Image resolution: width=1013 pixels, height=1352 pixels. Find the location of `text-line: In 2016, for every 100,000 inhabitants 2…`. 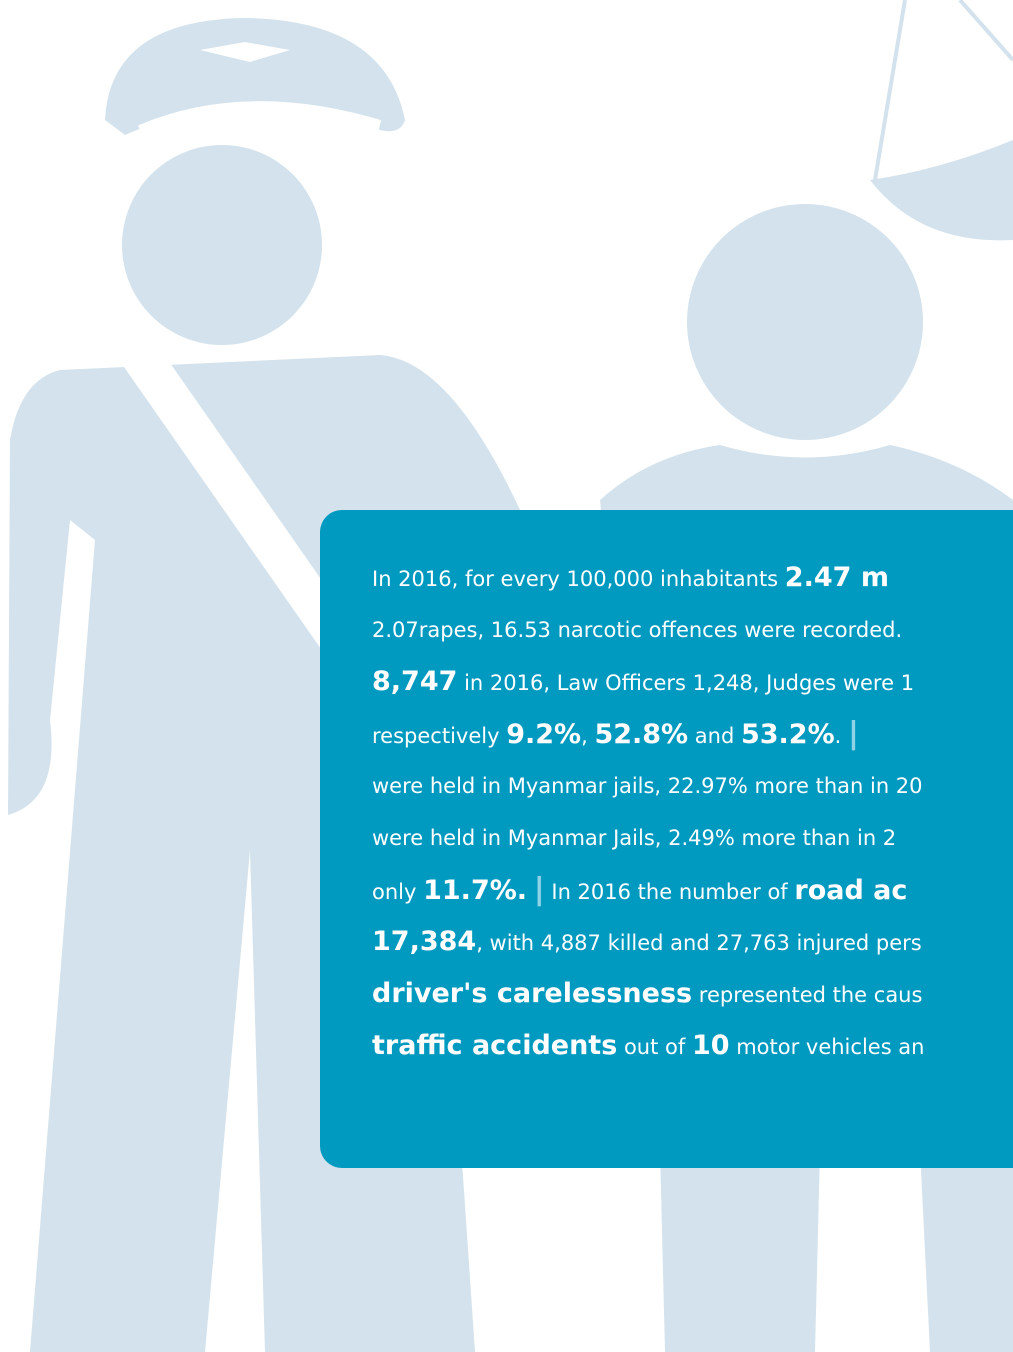

text-line: In 2016, for every 100,000 inhabitants 2… is located at coordinates (692, 584).